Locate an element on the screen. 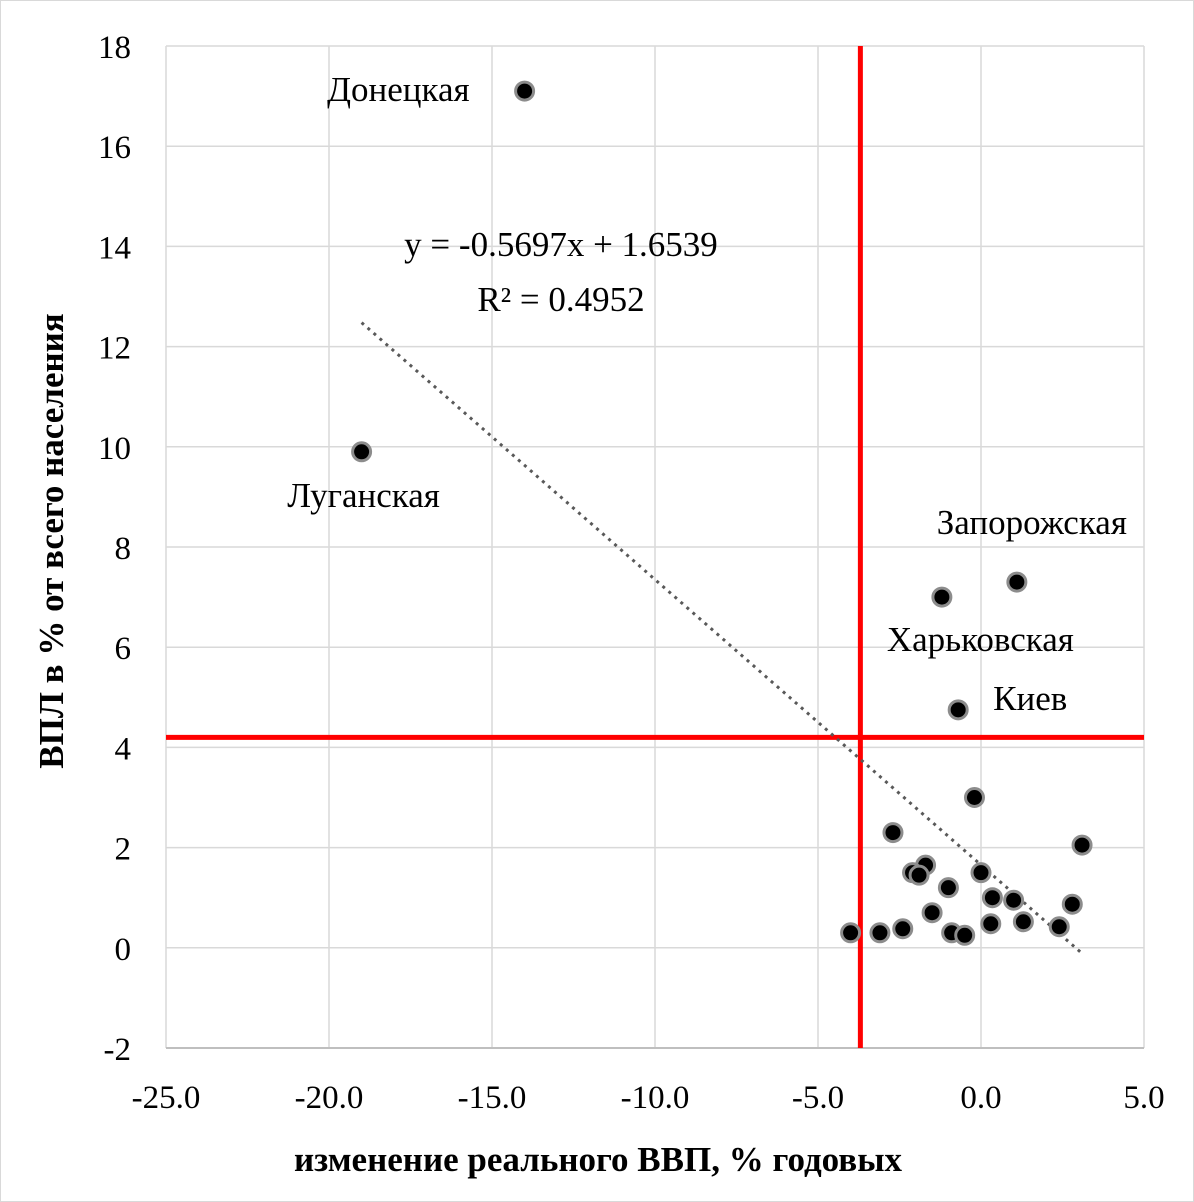  point-label: Киев is located at coordinates (1030, 698).